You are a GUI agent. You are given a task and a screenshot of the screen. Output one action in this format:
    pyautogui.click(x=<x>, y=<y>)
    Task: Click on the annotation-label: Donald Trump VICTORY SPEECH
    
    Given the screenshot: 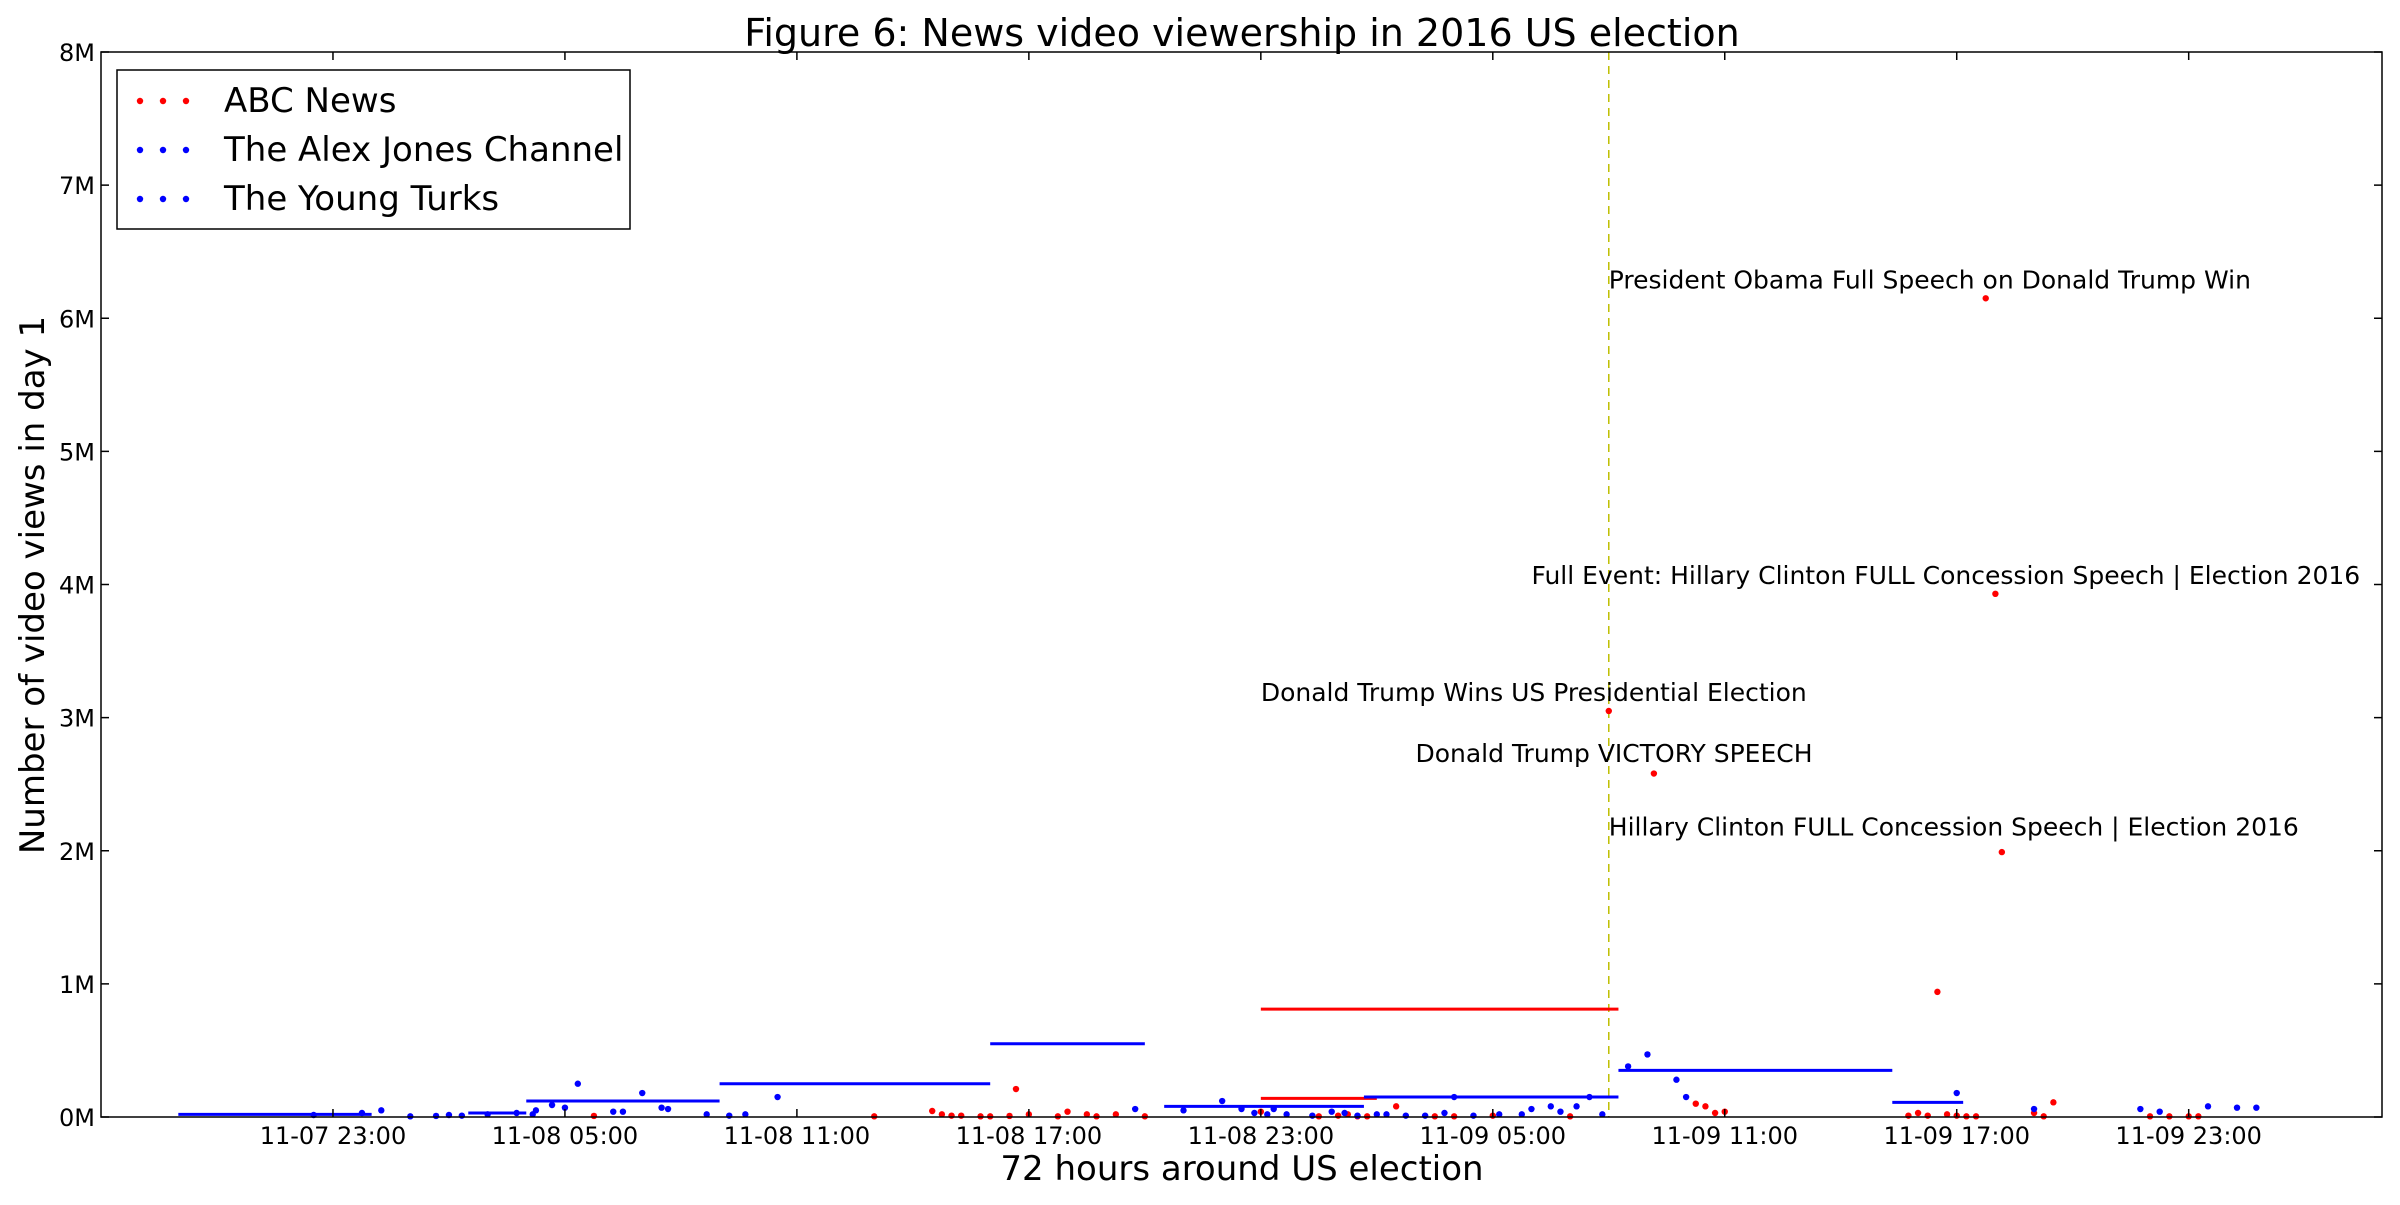 What is the action you would take?
    pyautogui.click(x=1613, y=753)
    